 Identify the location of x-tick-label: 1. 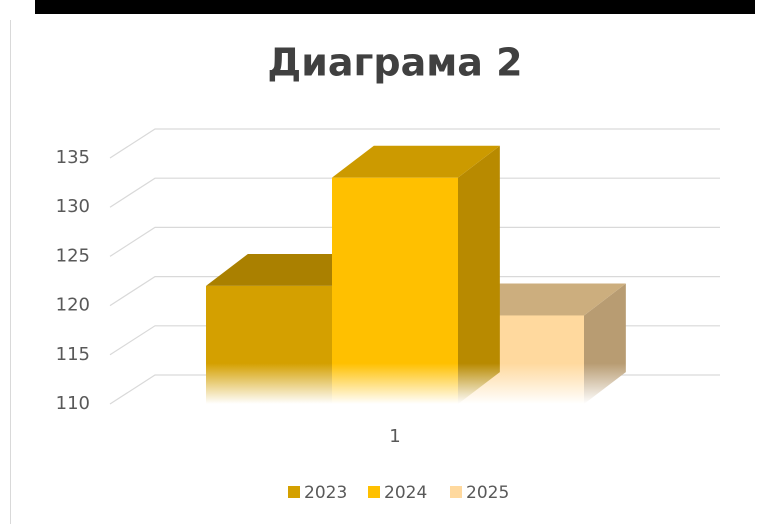
(394, 436).